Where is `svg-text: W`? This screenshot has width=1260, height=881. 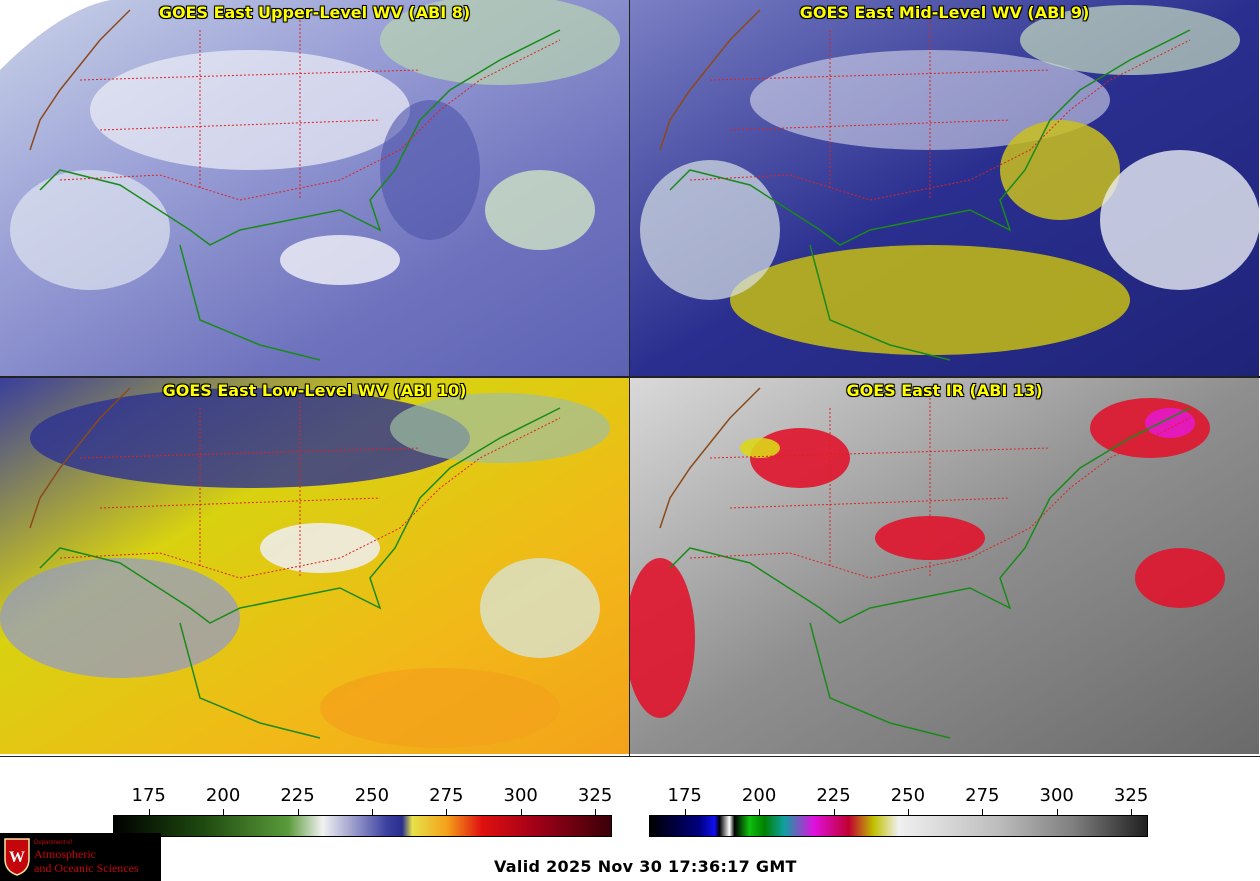 svg-text: W is located at coordinates (17, 857).